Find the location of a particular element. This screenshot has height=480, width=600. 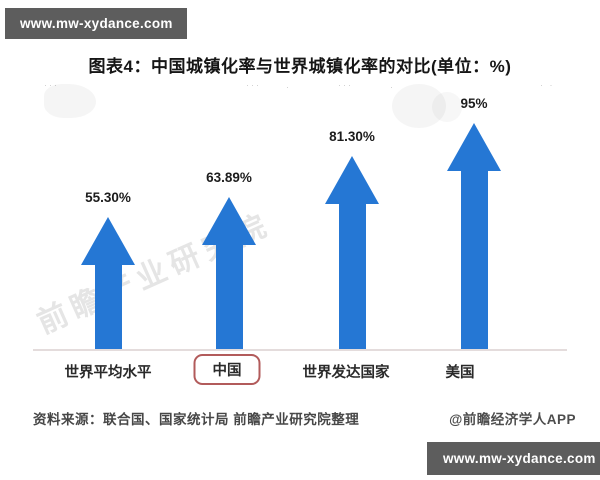

category-label: 美国 is located at coordinates (460, 373).